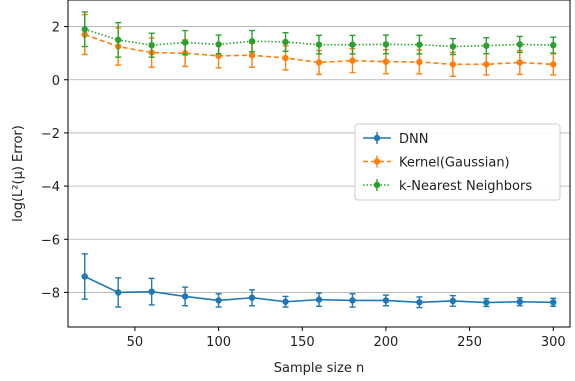 The image size is (575, 381). I want to click on x-tick-label-0: 50, so click(135, 342).